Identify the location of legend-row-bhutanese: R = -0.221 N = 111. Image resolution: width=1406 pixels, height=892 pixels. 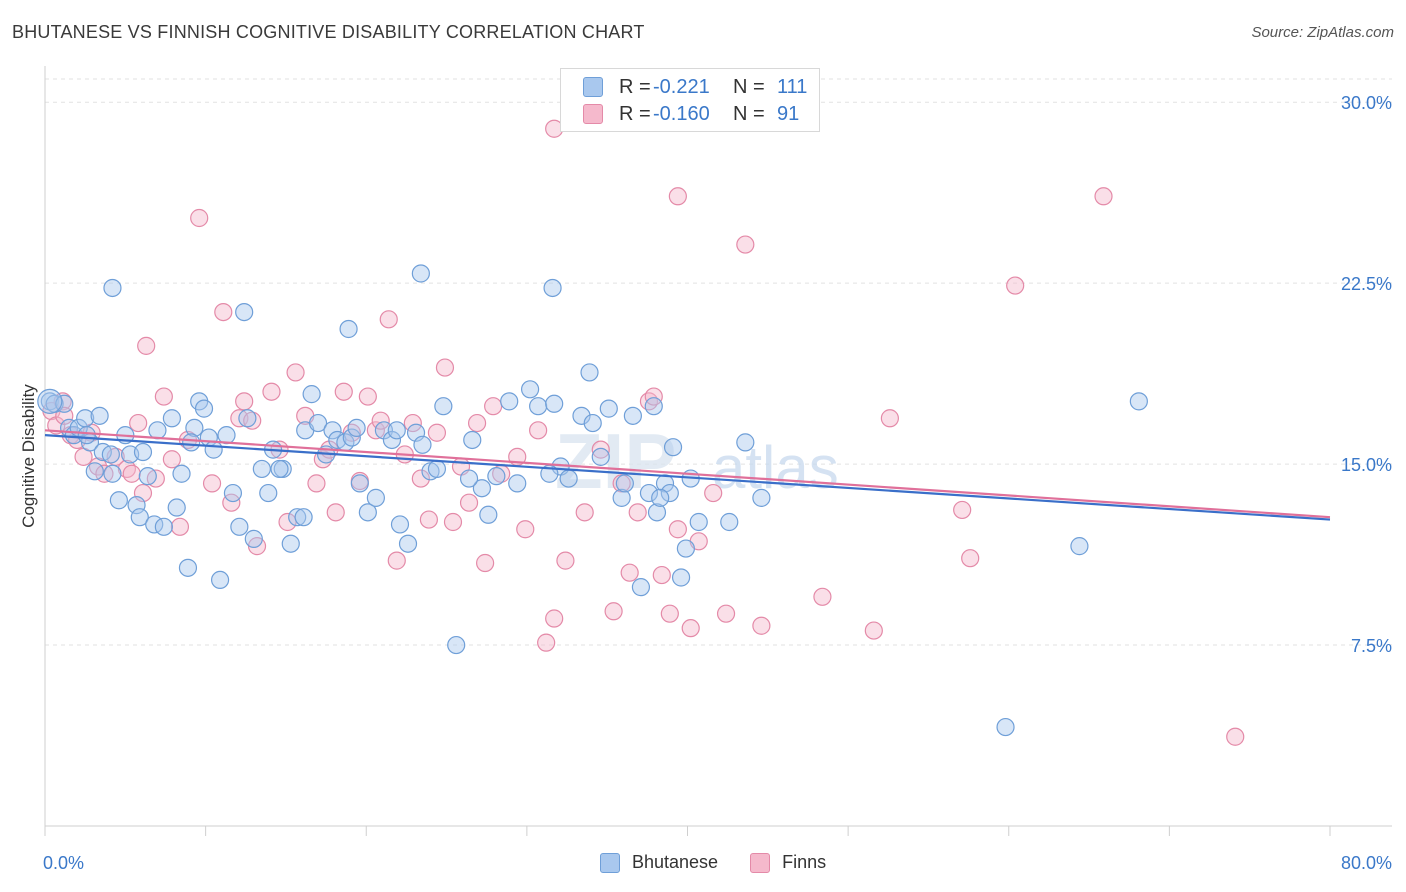
(695, 87).